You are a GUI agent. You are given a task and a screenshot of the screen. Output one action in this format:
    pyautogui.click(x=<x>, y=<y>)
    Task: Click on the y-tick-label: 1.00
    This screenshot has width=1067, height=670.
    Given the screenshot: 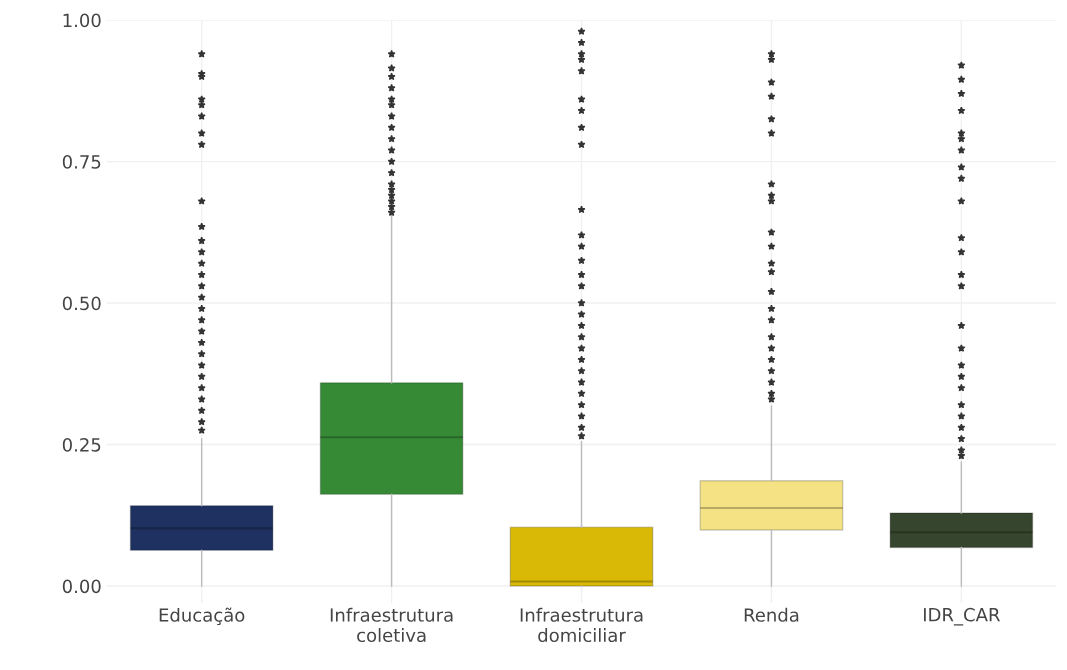 What is the action you would take?
    pyautogui.click(x=82, y=20)
    